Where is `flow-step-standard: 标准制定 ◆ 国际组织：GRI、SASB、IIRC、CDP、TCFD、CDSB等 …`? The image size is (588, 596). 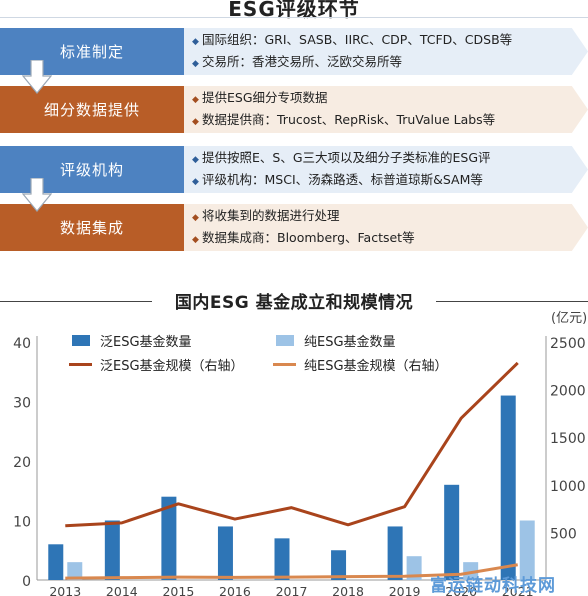
flow-step-standard: 标准制定 ◆ 国际组织：GRI、SASB、IIRC、CDP、TCFD、CDSB等 … is located at coordinates (294, 51).